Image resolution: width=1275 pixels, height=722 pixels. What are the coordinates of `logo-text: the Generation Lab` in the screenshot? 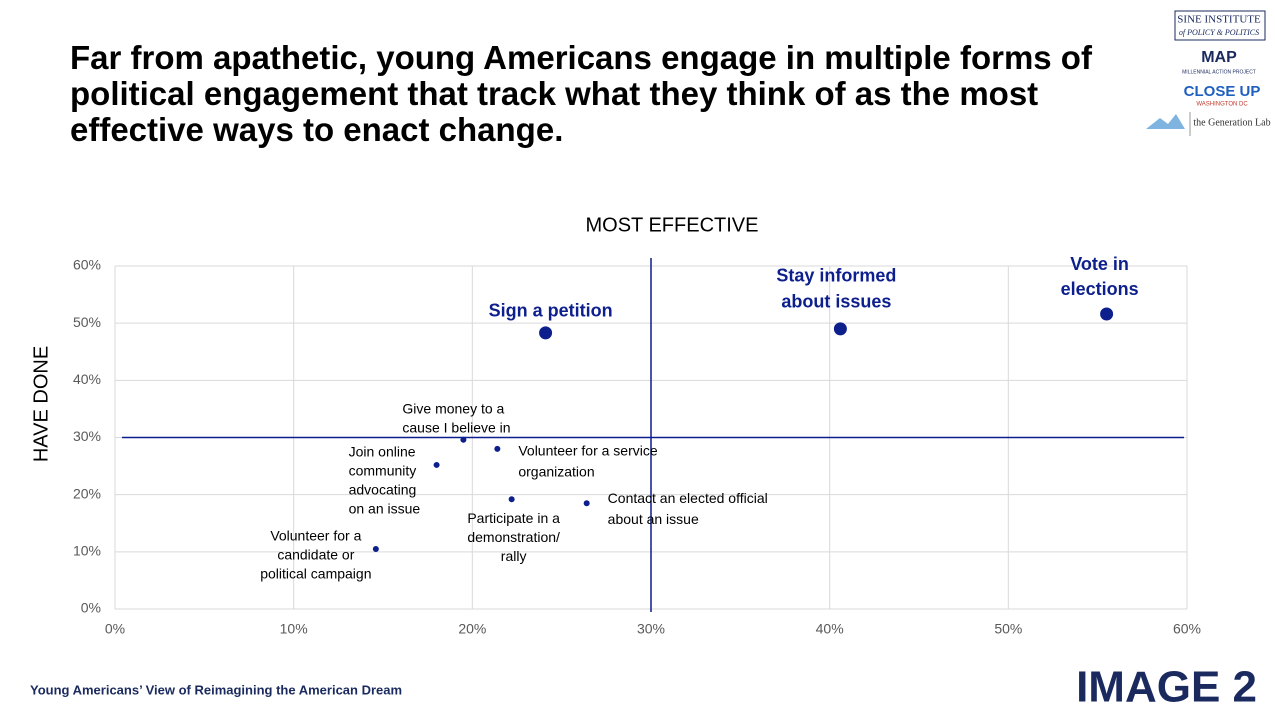 It's located at (1231, 122).